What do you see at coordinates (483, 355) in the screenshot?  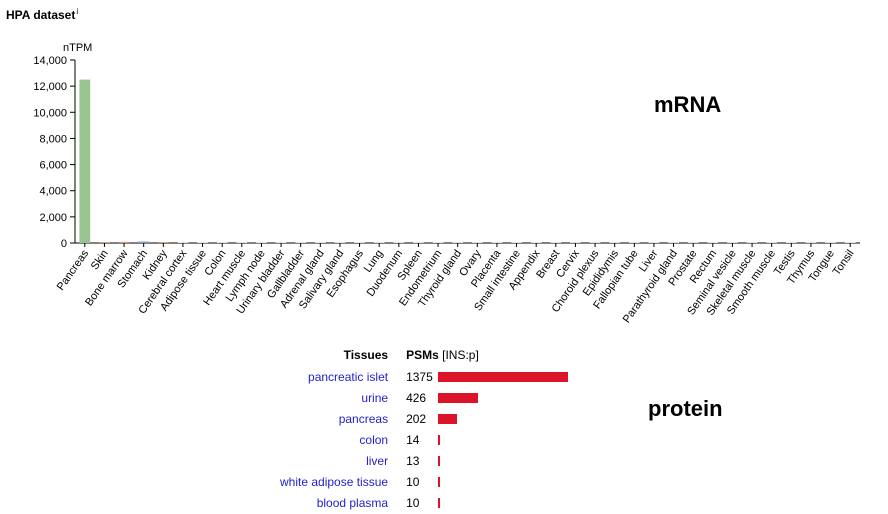 I see `psms-header: PSMs [INS:p]` at bounding box center [483, 355].